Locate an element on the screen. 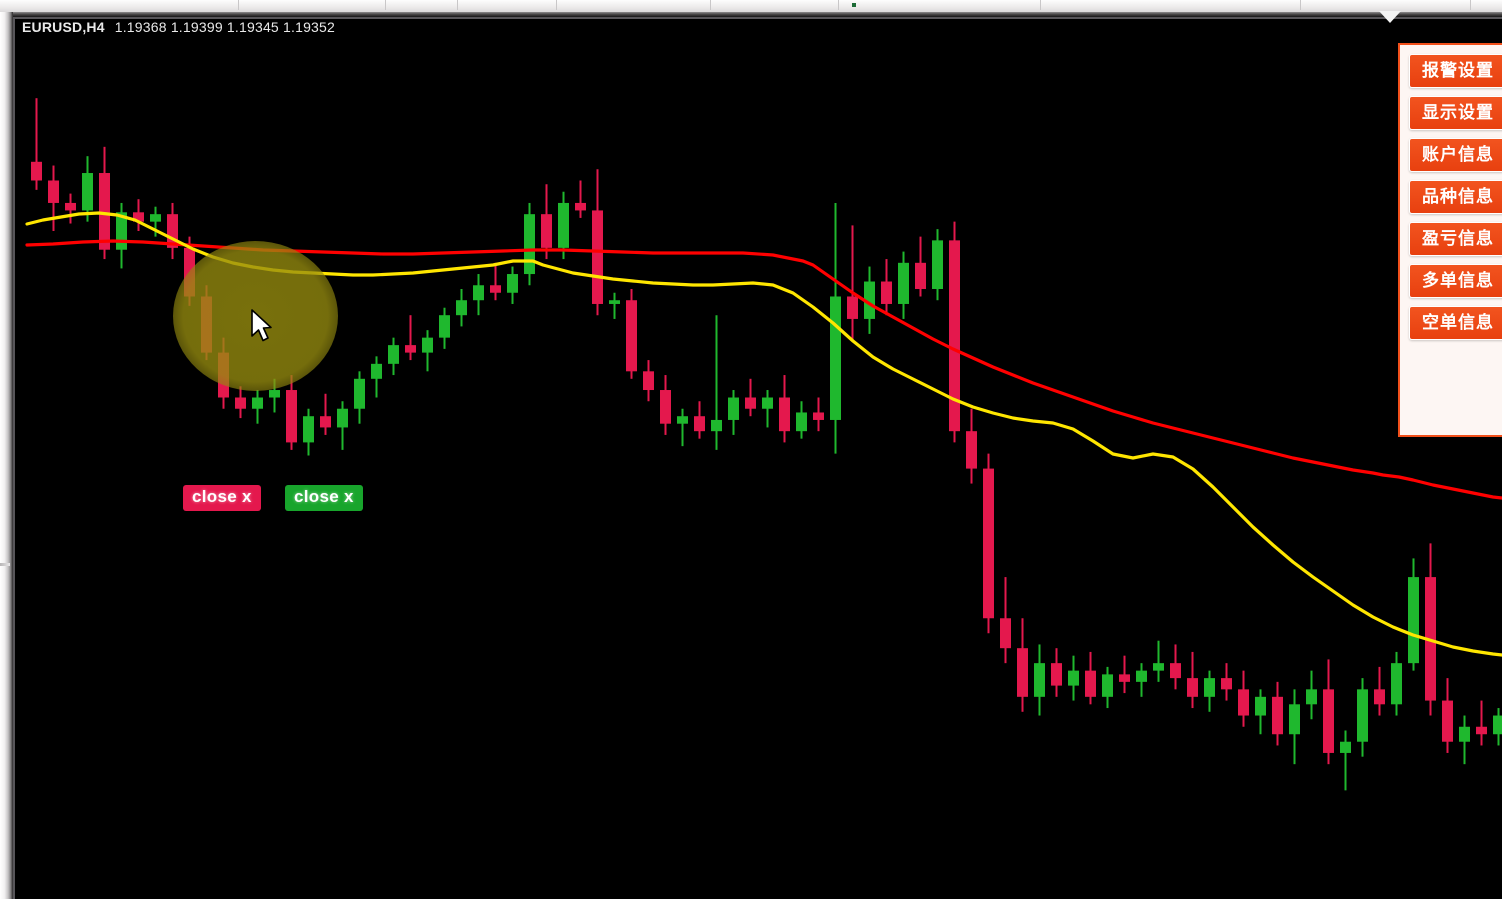  window-titlebar-shadow is located at coordinates (751, 14).